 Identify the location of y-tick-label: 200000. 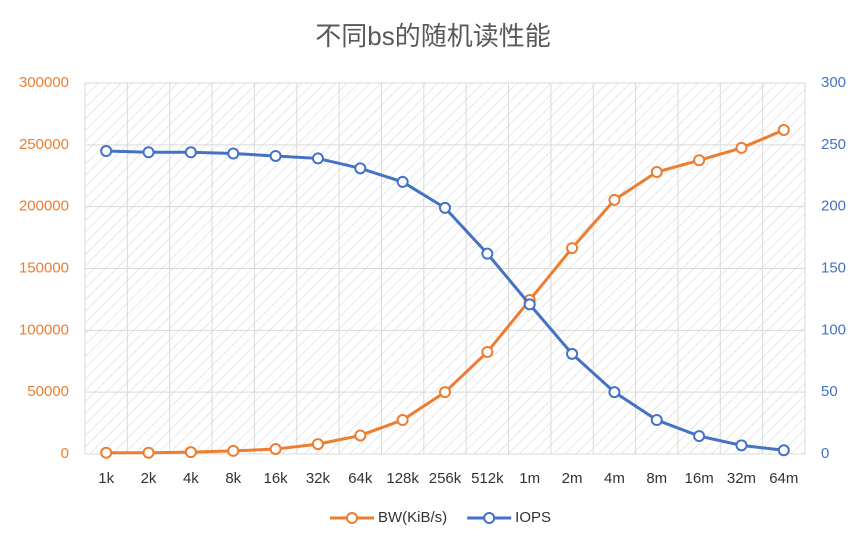
(44, 206).